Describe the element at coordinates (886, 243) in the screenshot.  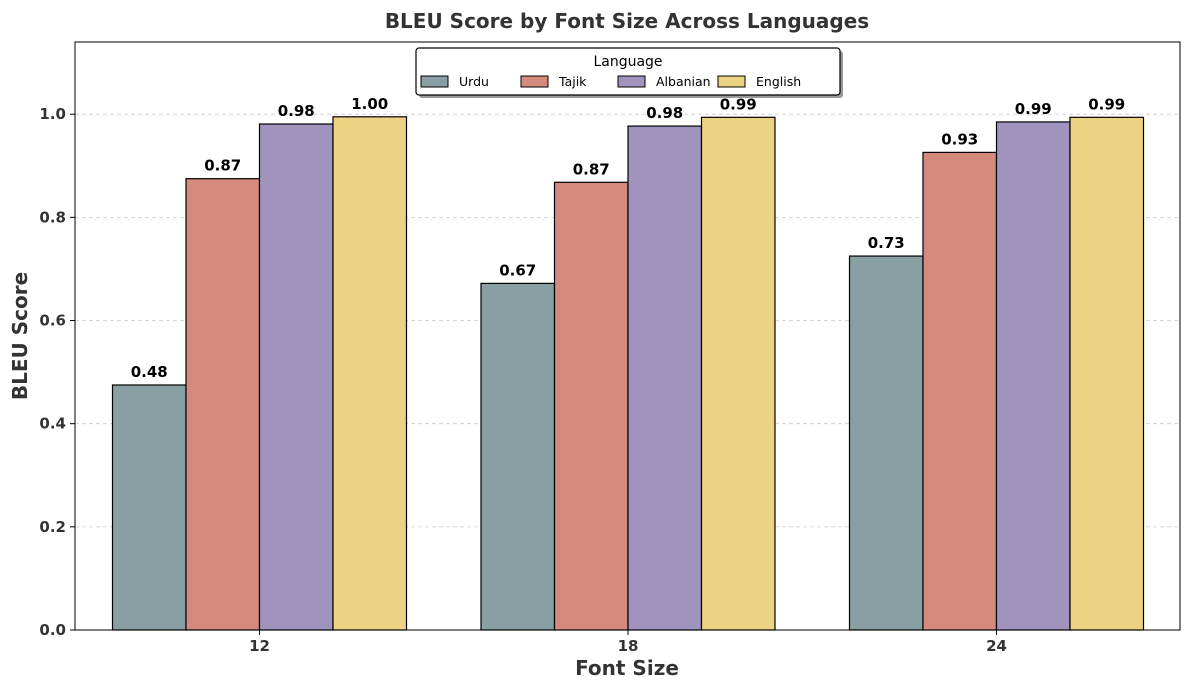
I see `value-label: 0.73` at that location.